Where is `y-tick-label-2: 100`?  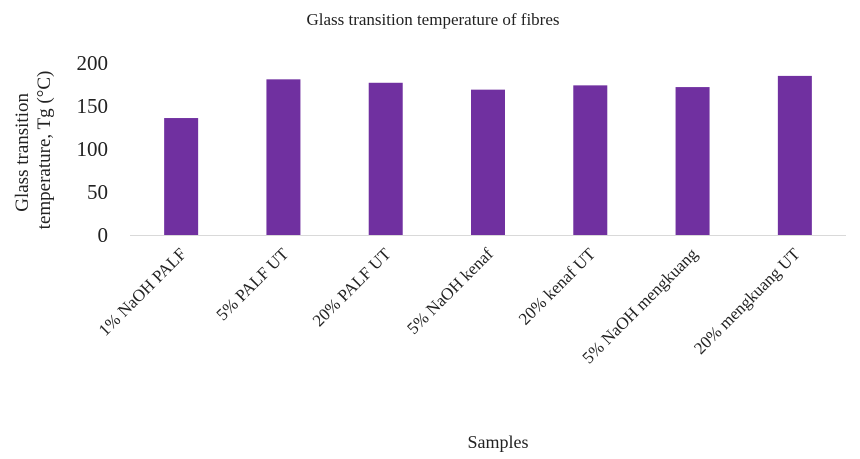 y-tick-label-2: 100 is located at coordinates (93, 149).